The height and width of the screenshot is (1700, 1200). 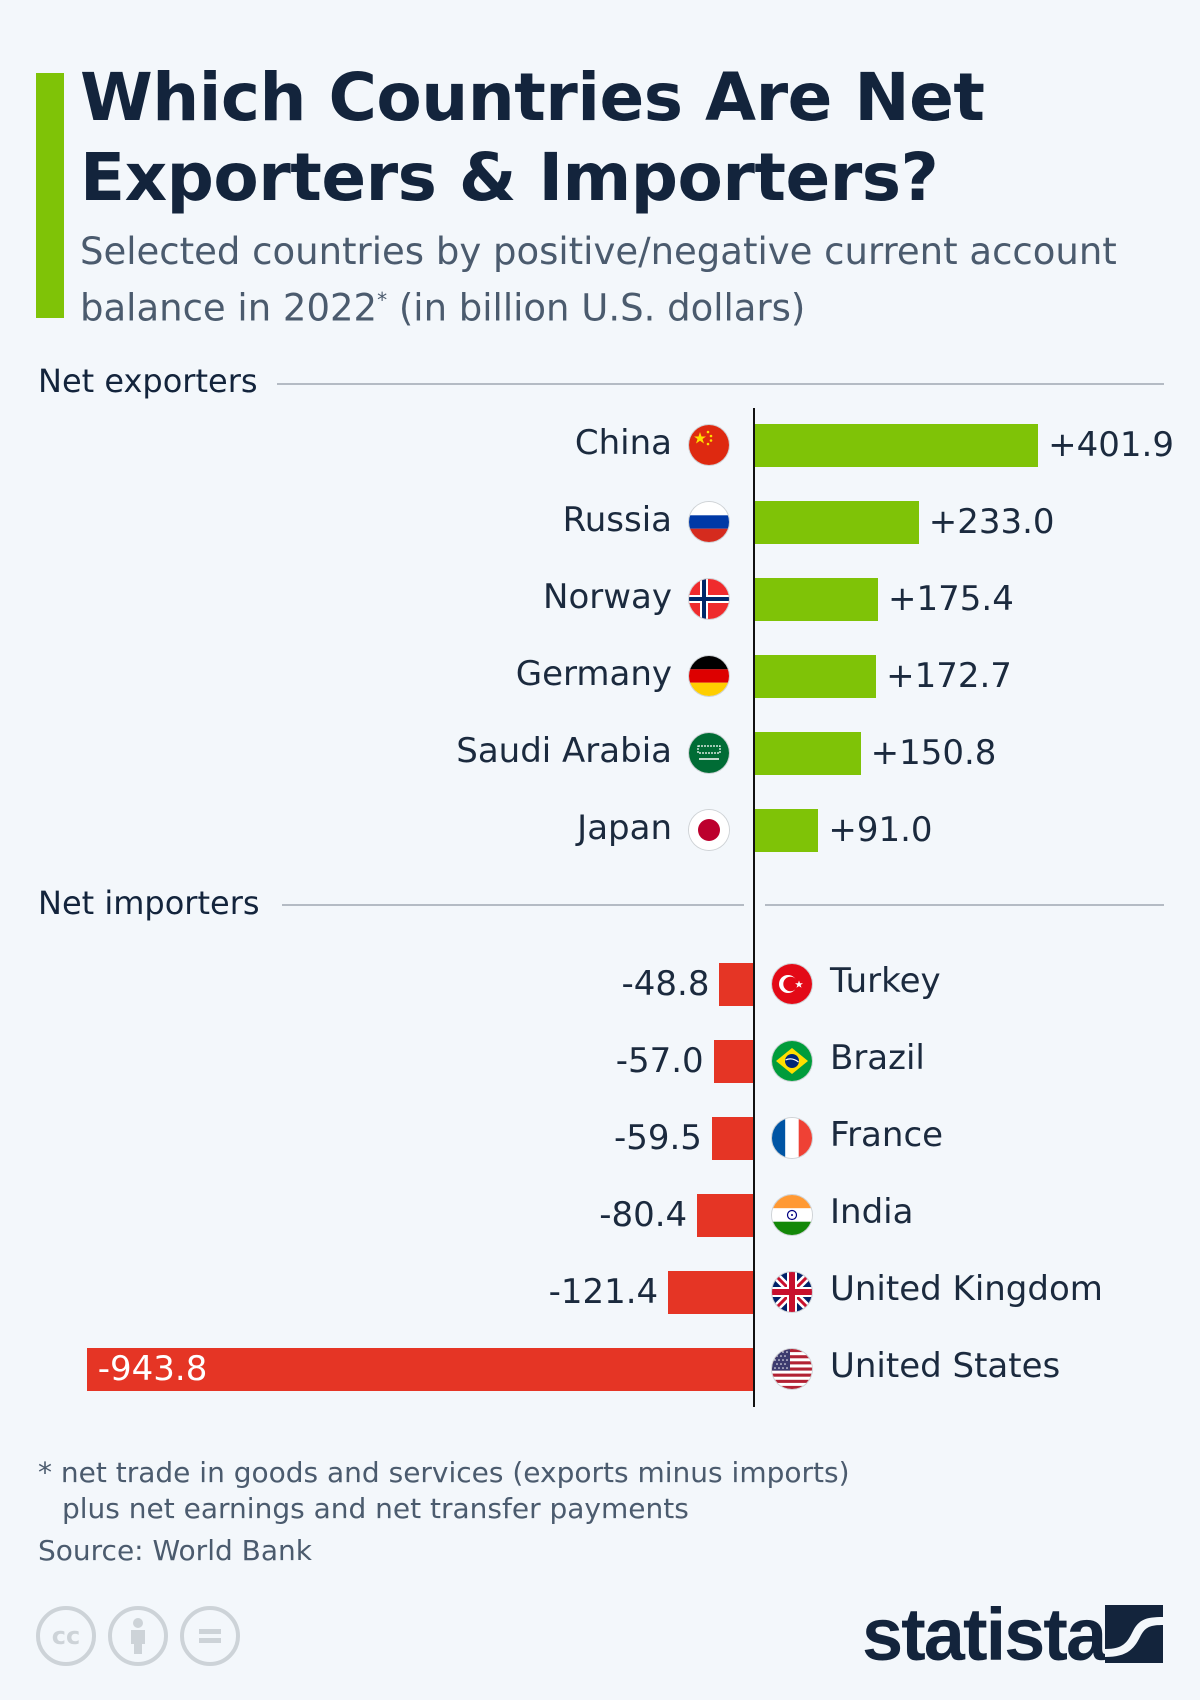 I want to click on value-label: +233.0, so click(x=991, y=522).